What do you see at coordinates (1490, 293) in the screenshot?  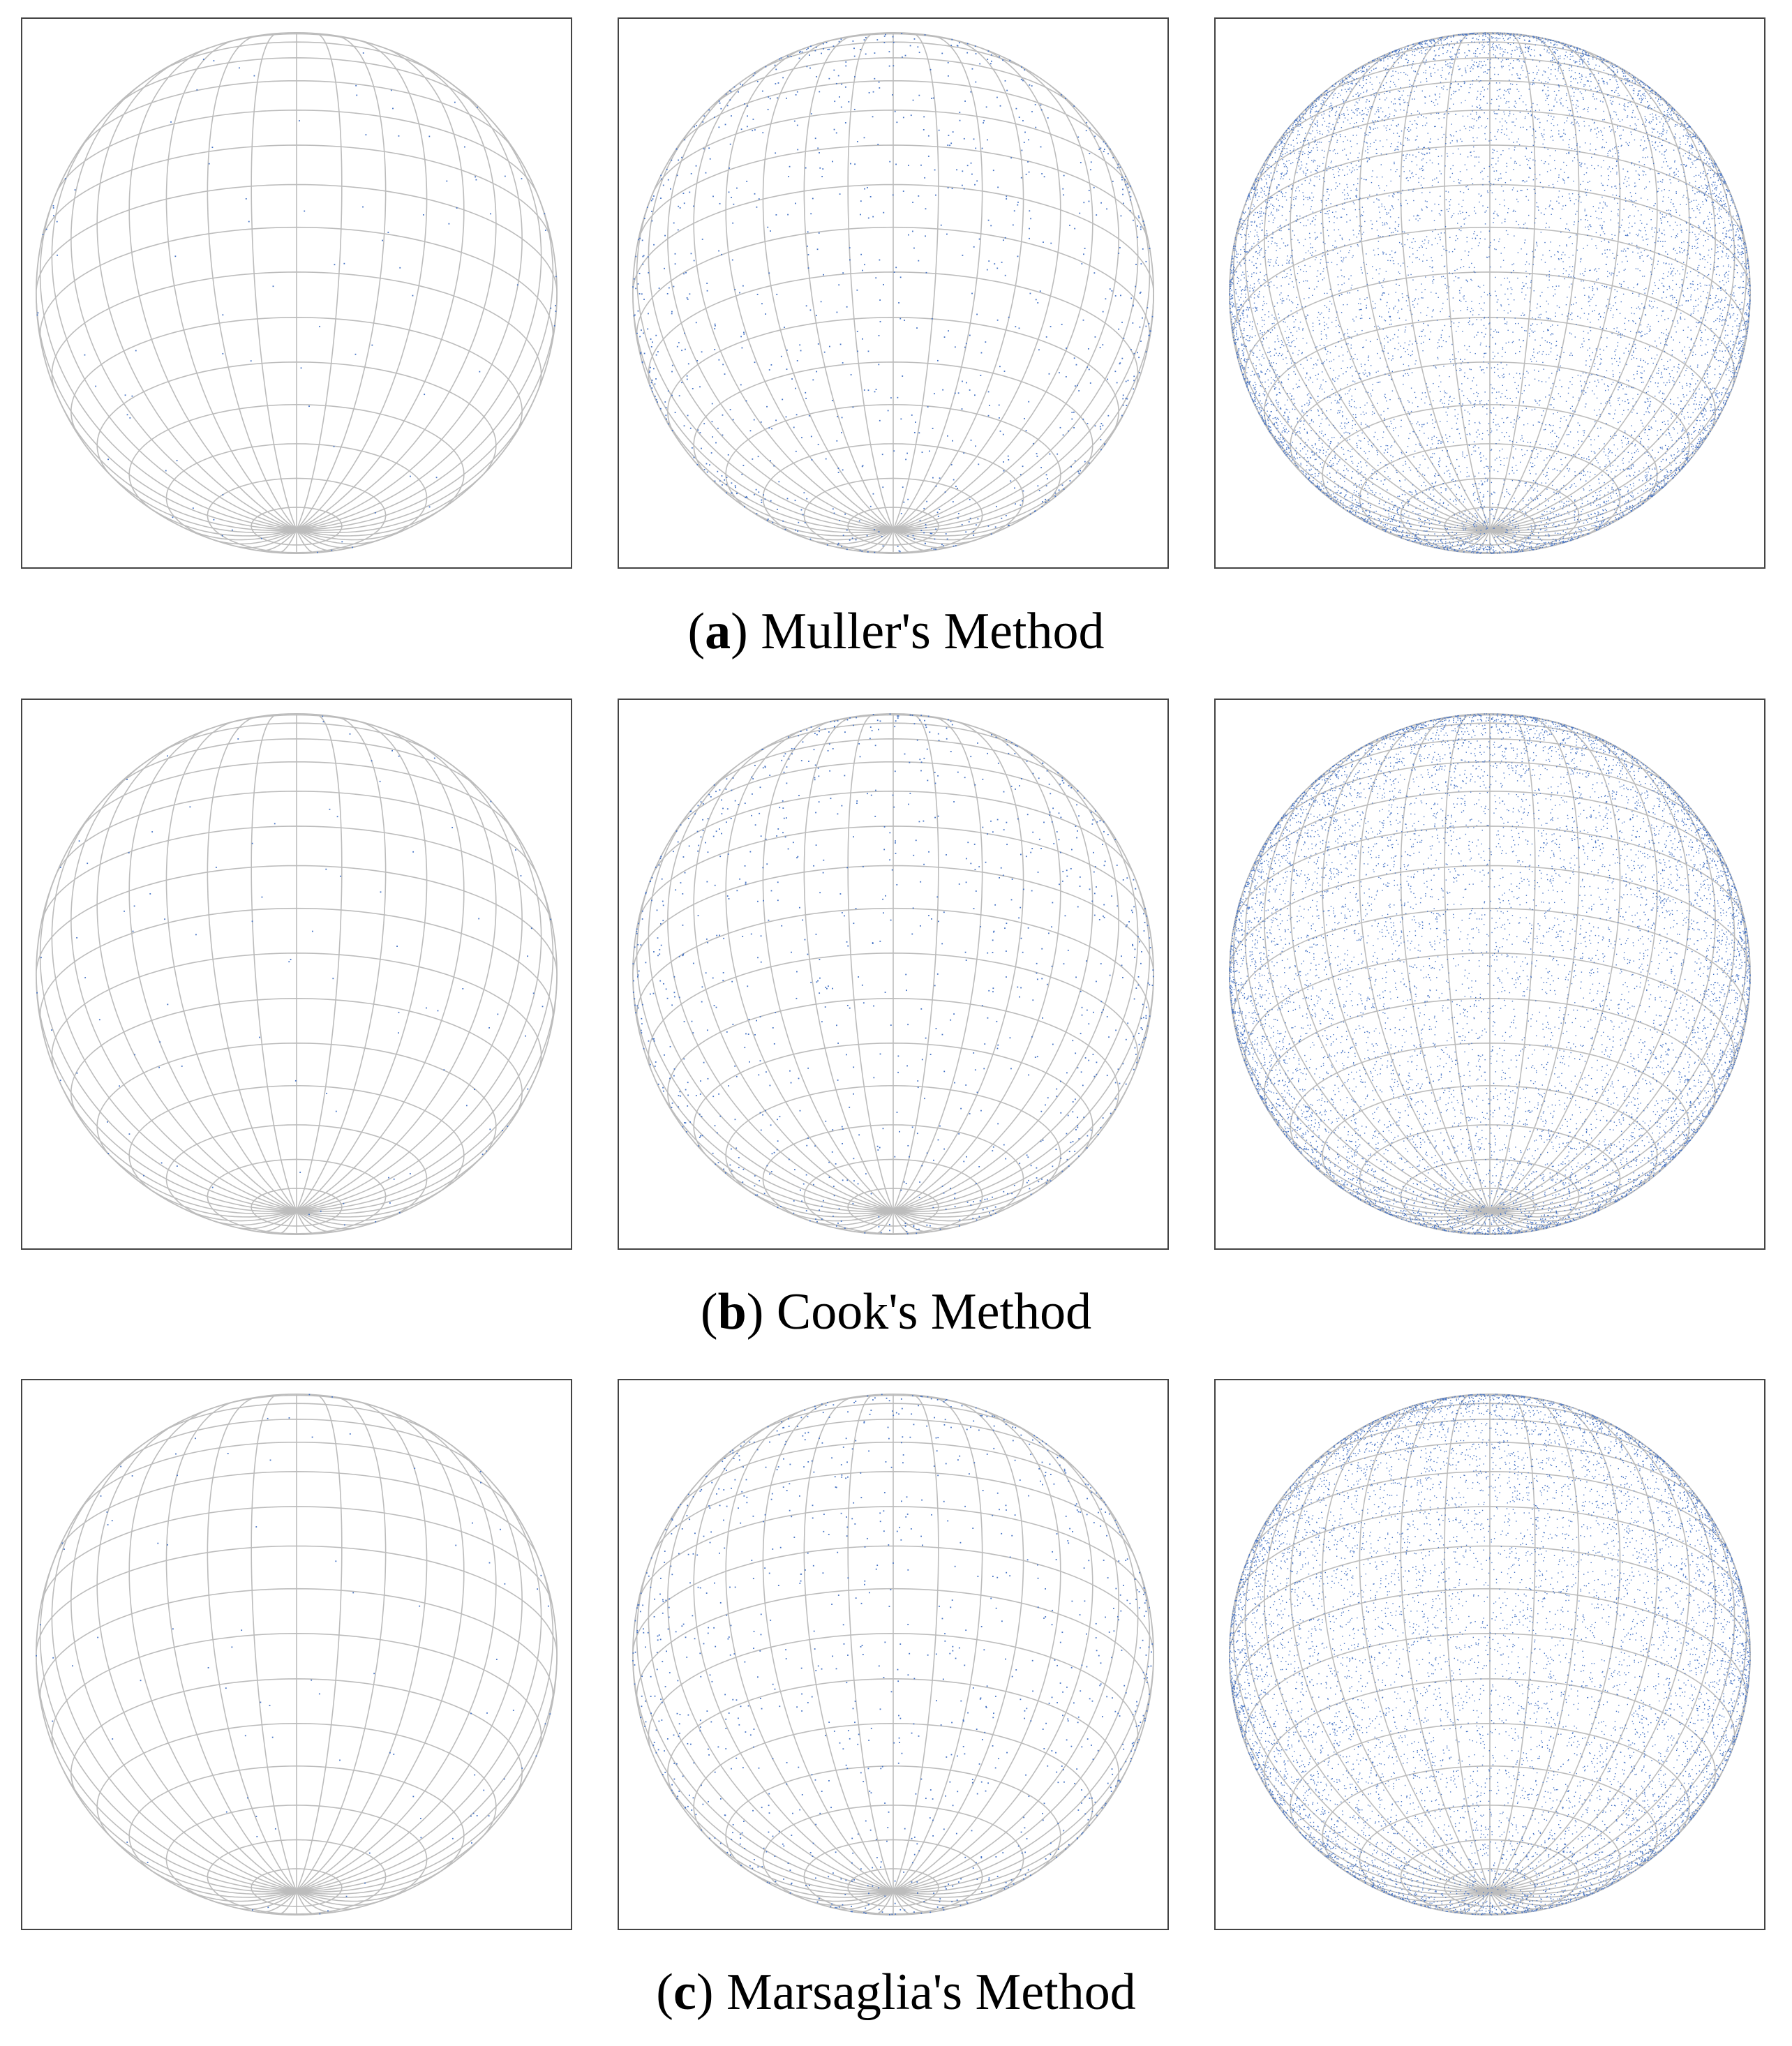 I see `sphere-grid` at bounding box center [1490, 293].